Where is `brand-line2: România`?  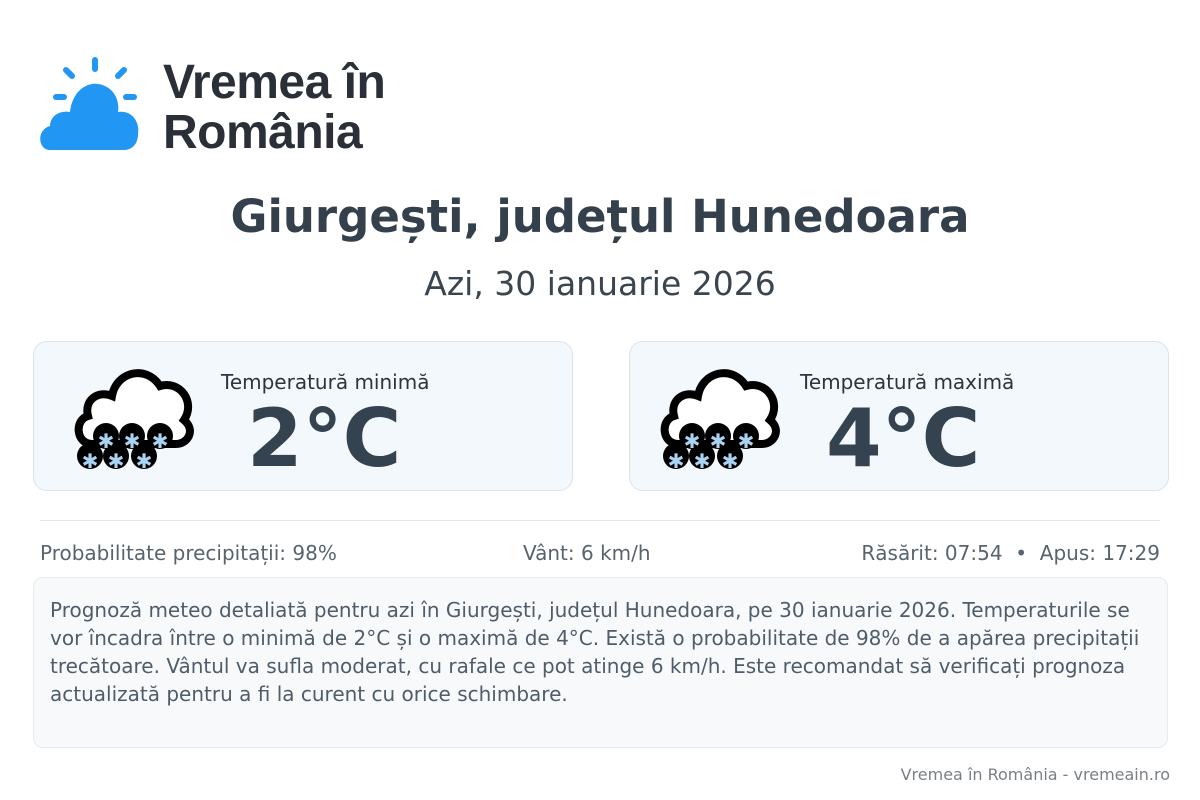
brand-line2: România is located at coordinates (263, 132).